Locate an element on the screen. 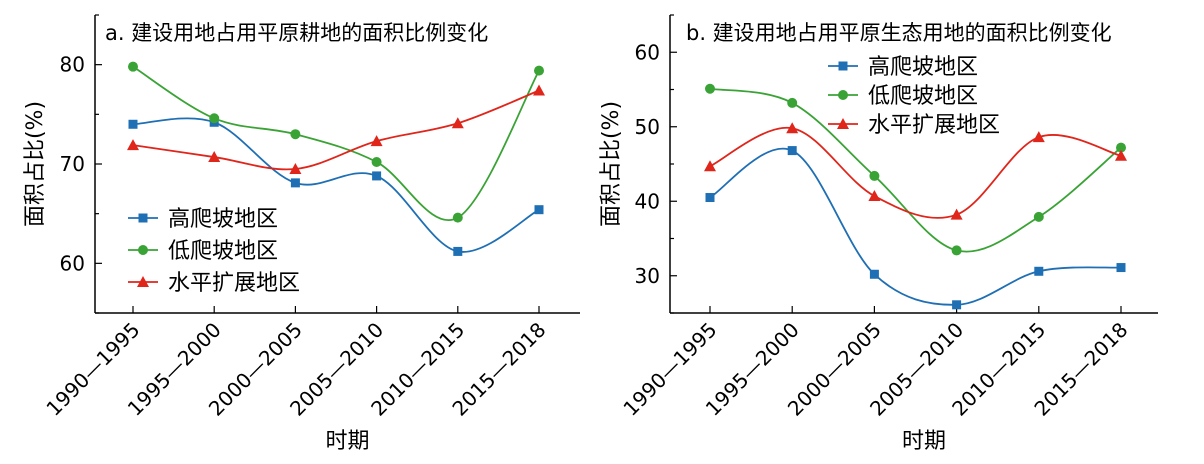 Image resolution: width=1204 pixels, height=464 pixels. y-tick-label: 70 is located at coordinates (72, 164).